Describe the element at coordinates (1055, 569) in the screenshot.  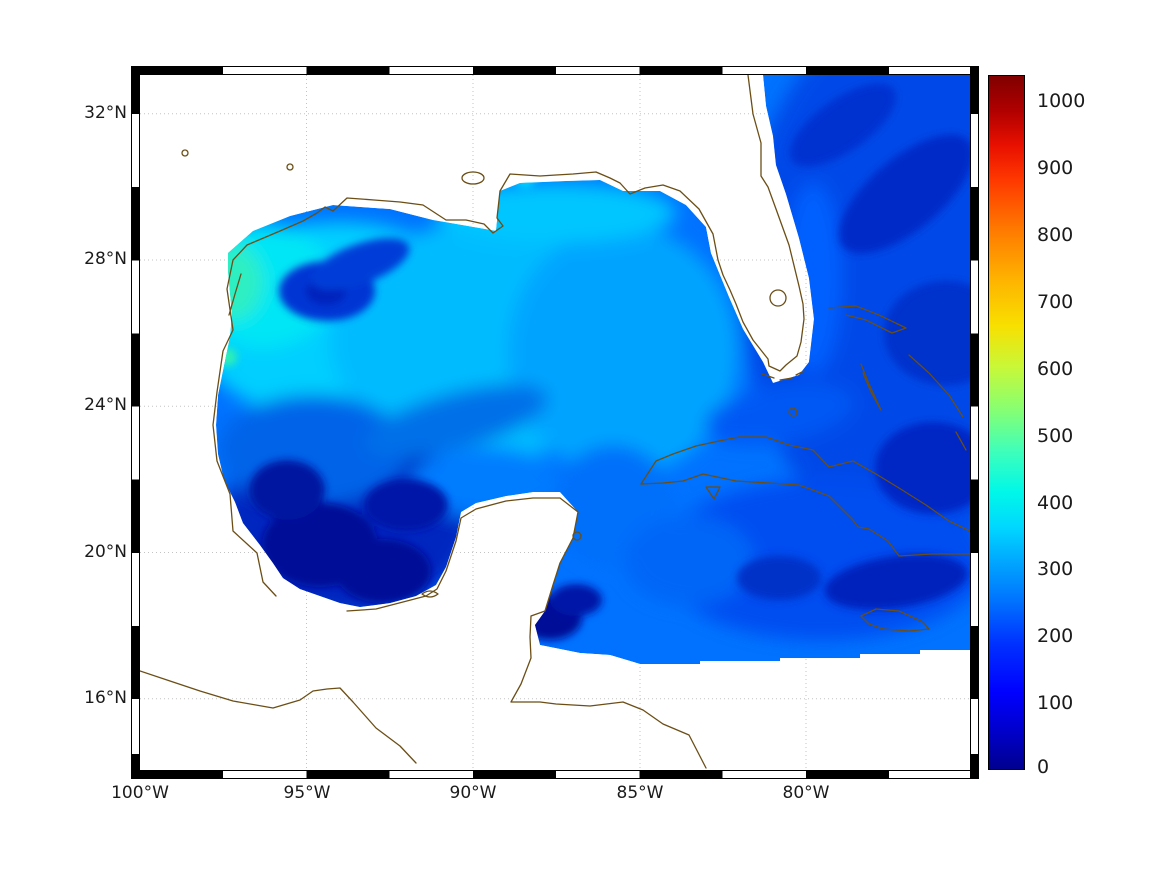
I see `colorbar-tick-label: 300` at that location.